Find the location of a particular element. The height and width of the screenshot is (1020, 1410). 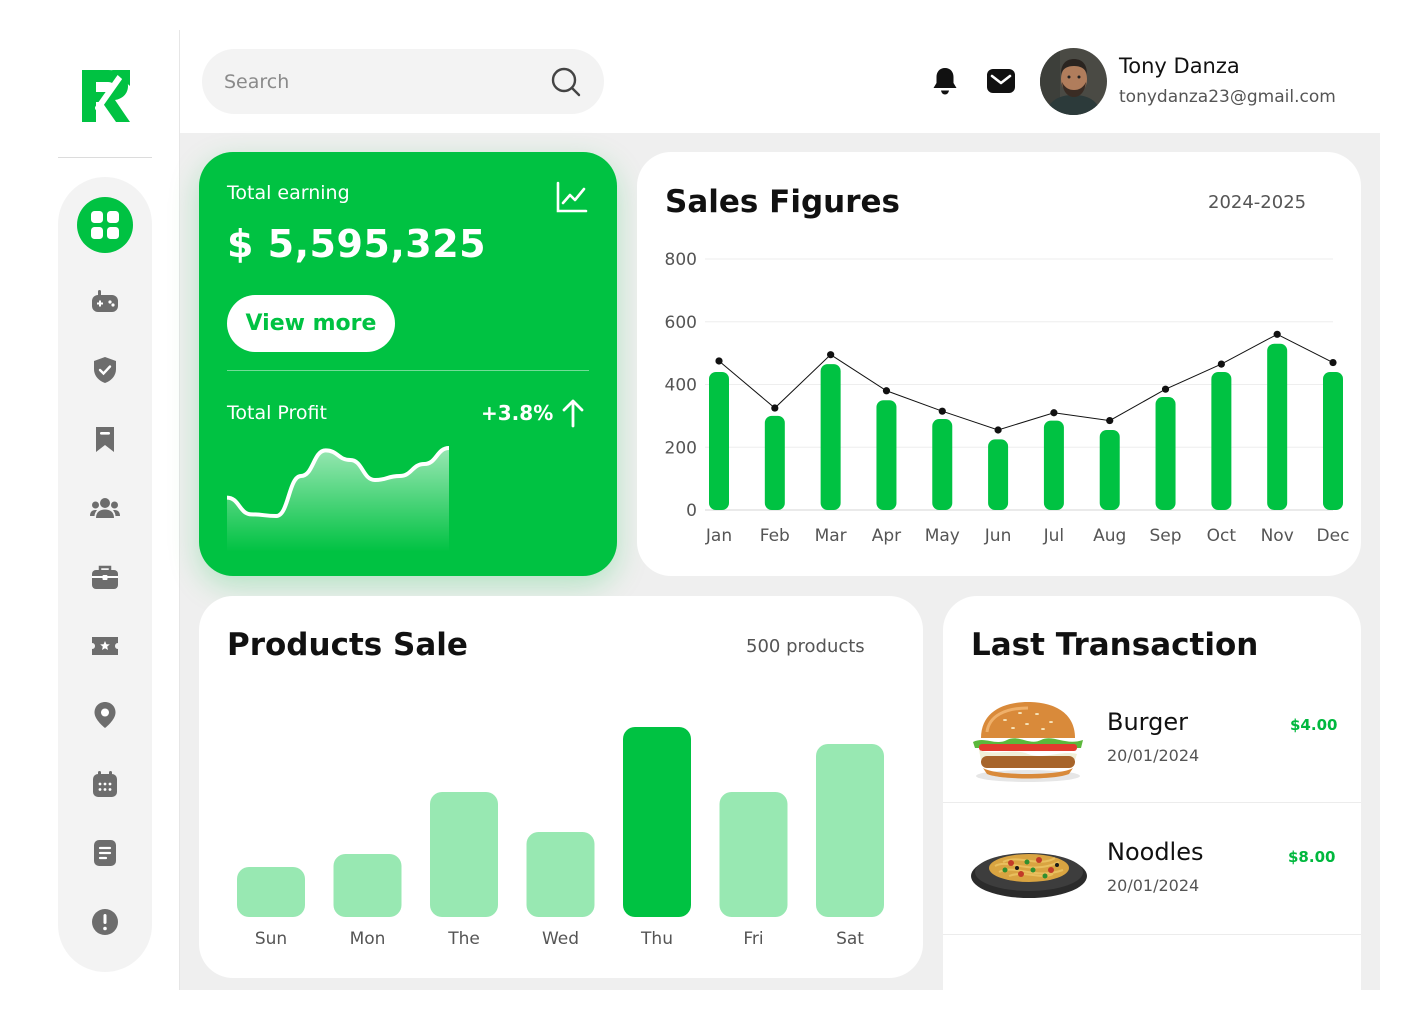

sales-line is located at coordinates (1026, 382).